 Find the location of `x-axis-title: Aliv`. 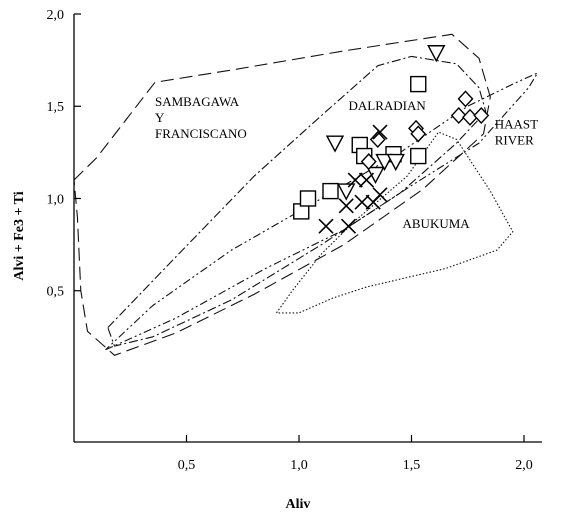

x-axis-title: Aliv is located at coordinates (298, 504).